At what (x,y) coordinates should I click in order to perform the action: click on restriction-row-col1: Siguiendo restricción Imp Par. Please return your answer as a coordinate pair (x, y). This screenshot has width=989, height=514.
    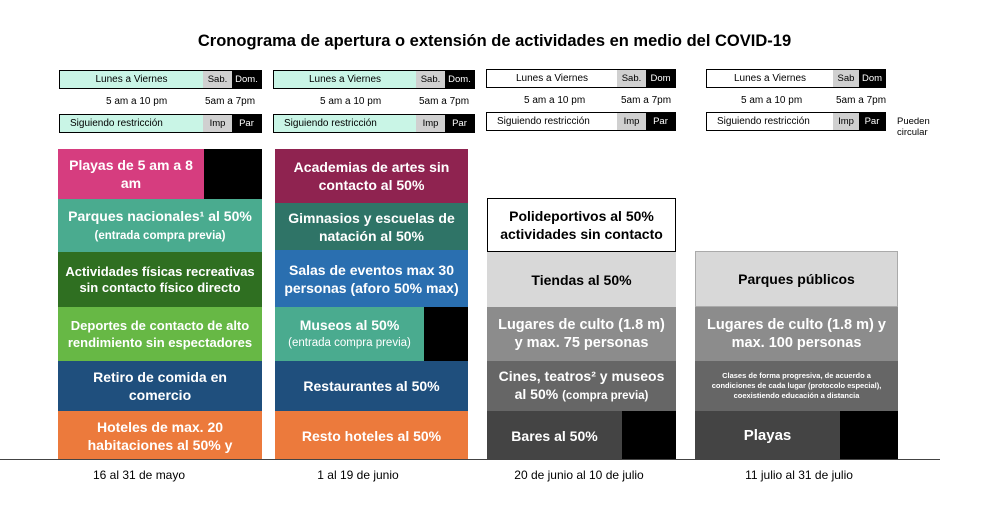
    Looking at the image, I should click on (160, 123).